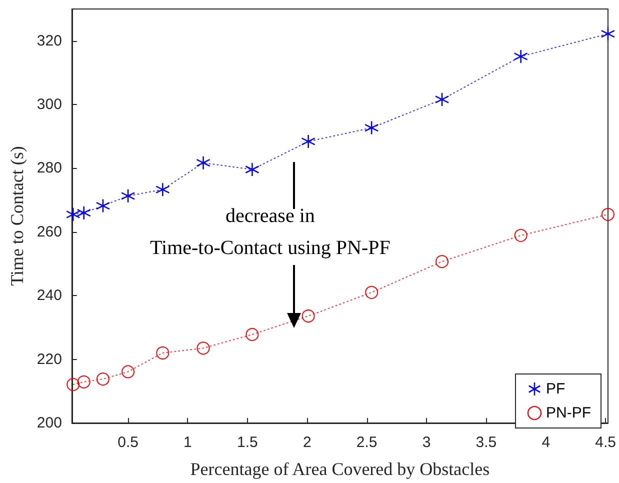 The width and height of the screenshot is (619, 483). I want to click on y-tick-label: 240, so click(49, 295).